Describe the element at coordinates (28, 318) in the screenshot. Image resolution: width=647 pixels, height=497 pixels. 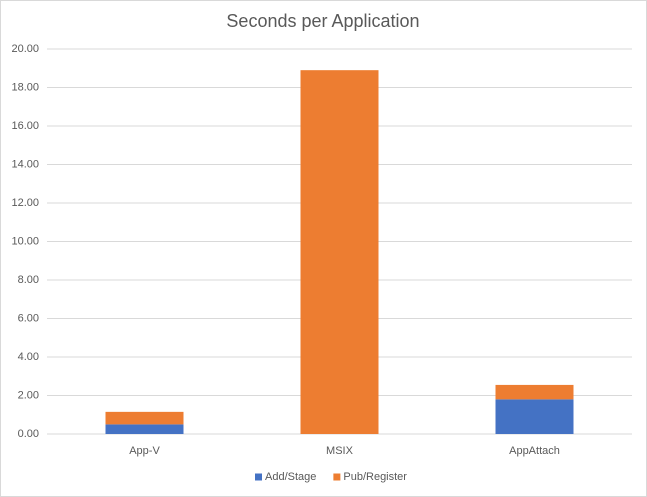
I see `y-tick-label: 6.00` at that location.